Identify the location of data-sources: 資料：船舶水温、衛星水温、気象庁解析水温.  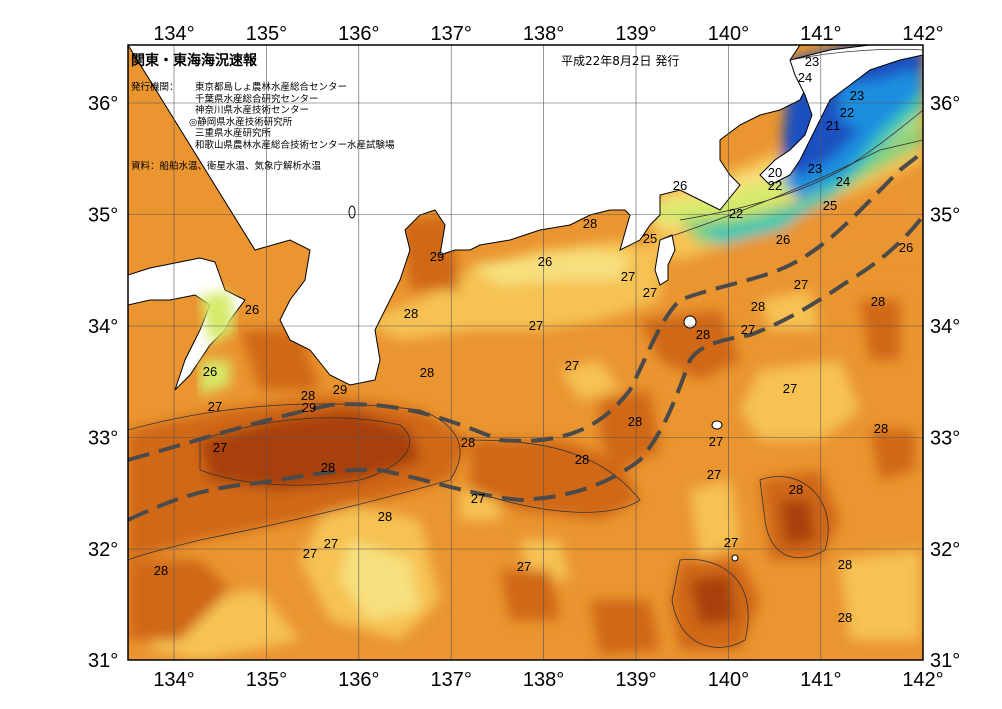
(226, 166).